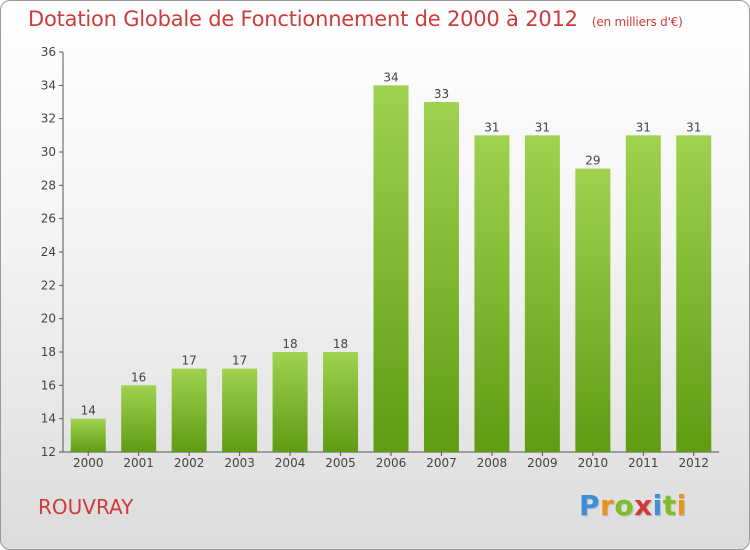  Describe the element at coordinates (590, 505) in the screenshot. I see `logo-letter: P` at that location.